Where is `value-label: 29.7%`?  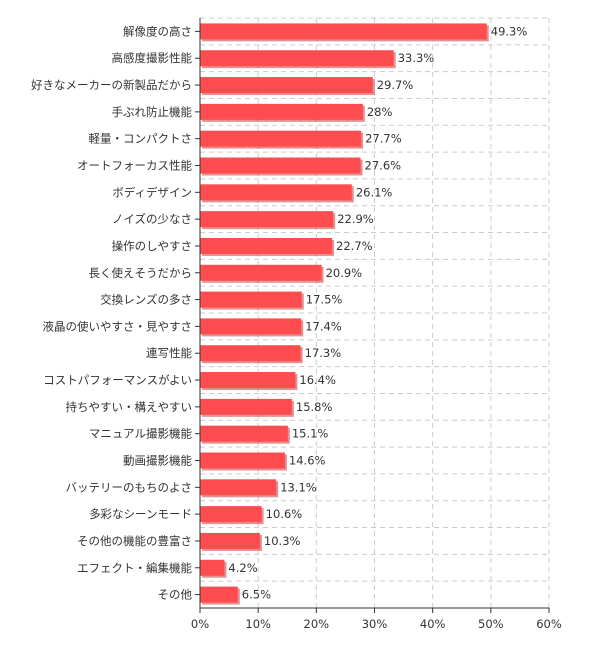 value-label: 29.7% is located at coordinates (395, 85).